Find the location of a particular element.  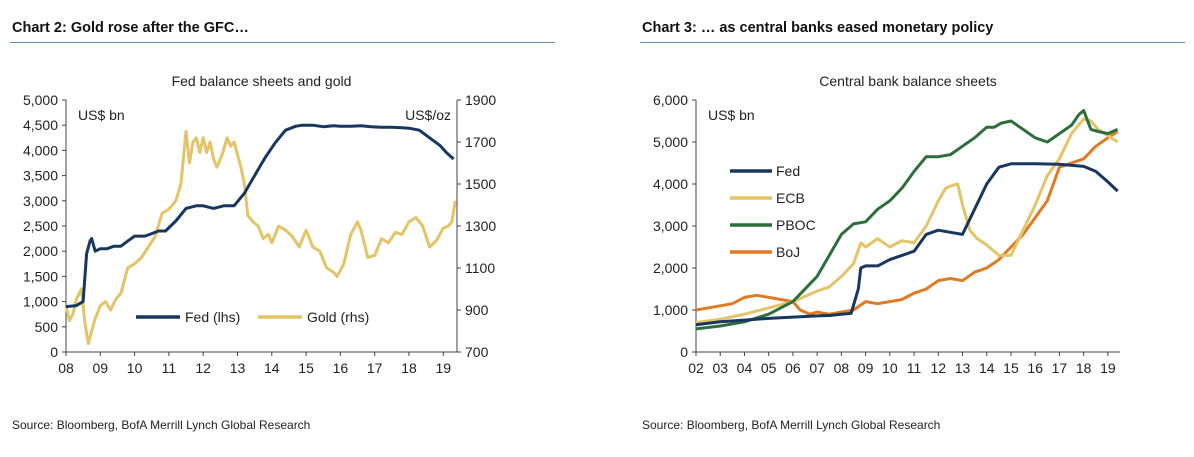

y-unit-right: US$/oz is located at coordinates (428, 115).